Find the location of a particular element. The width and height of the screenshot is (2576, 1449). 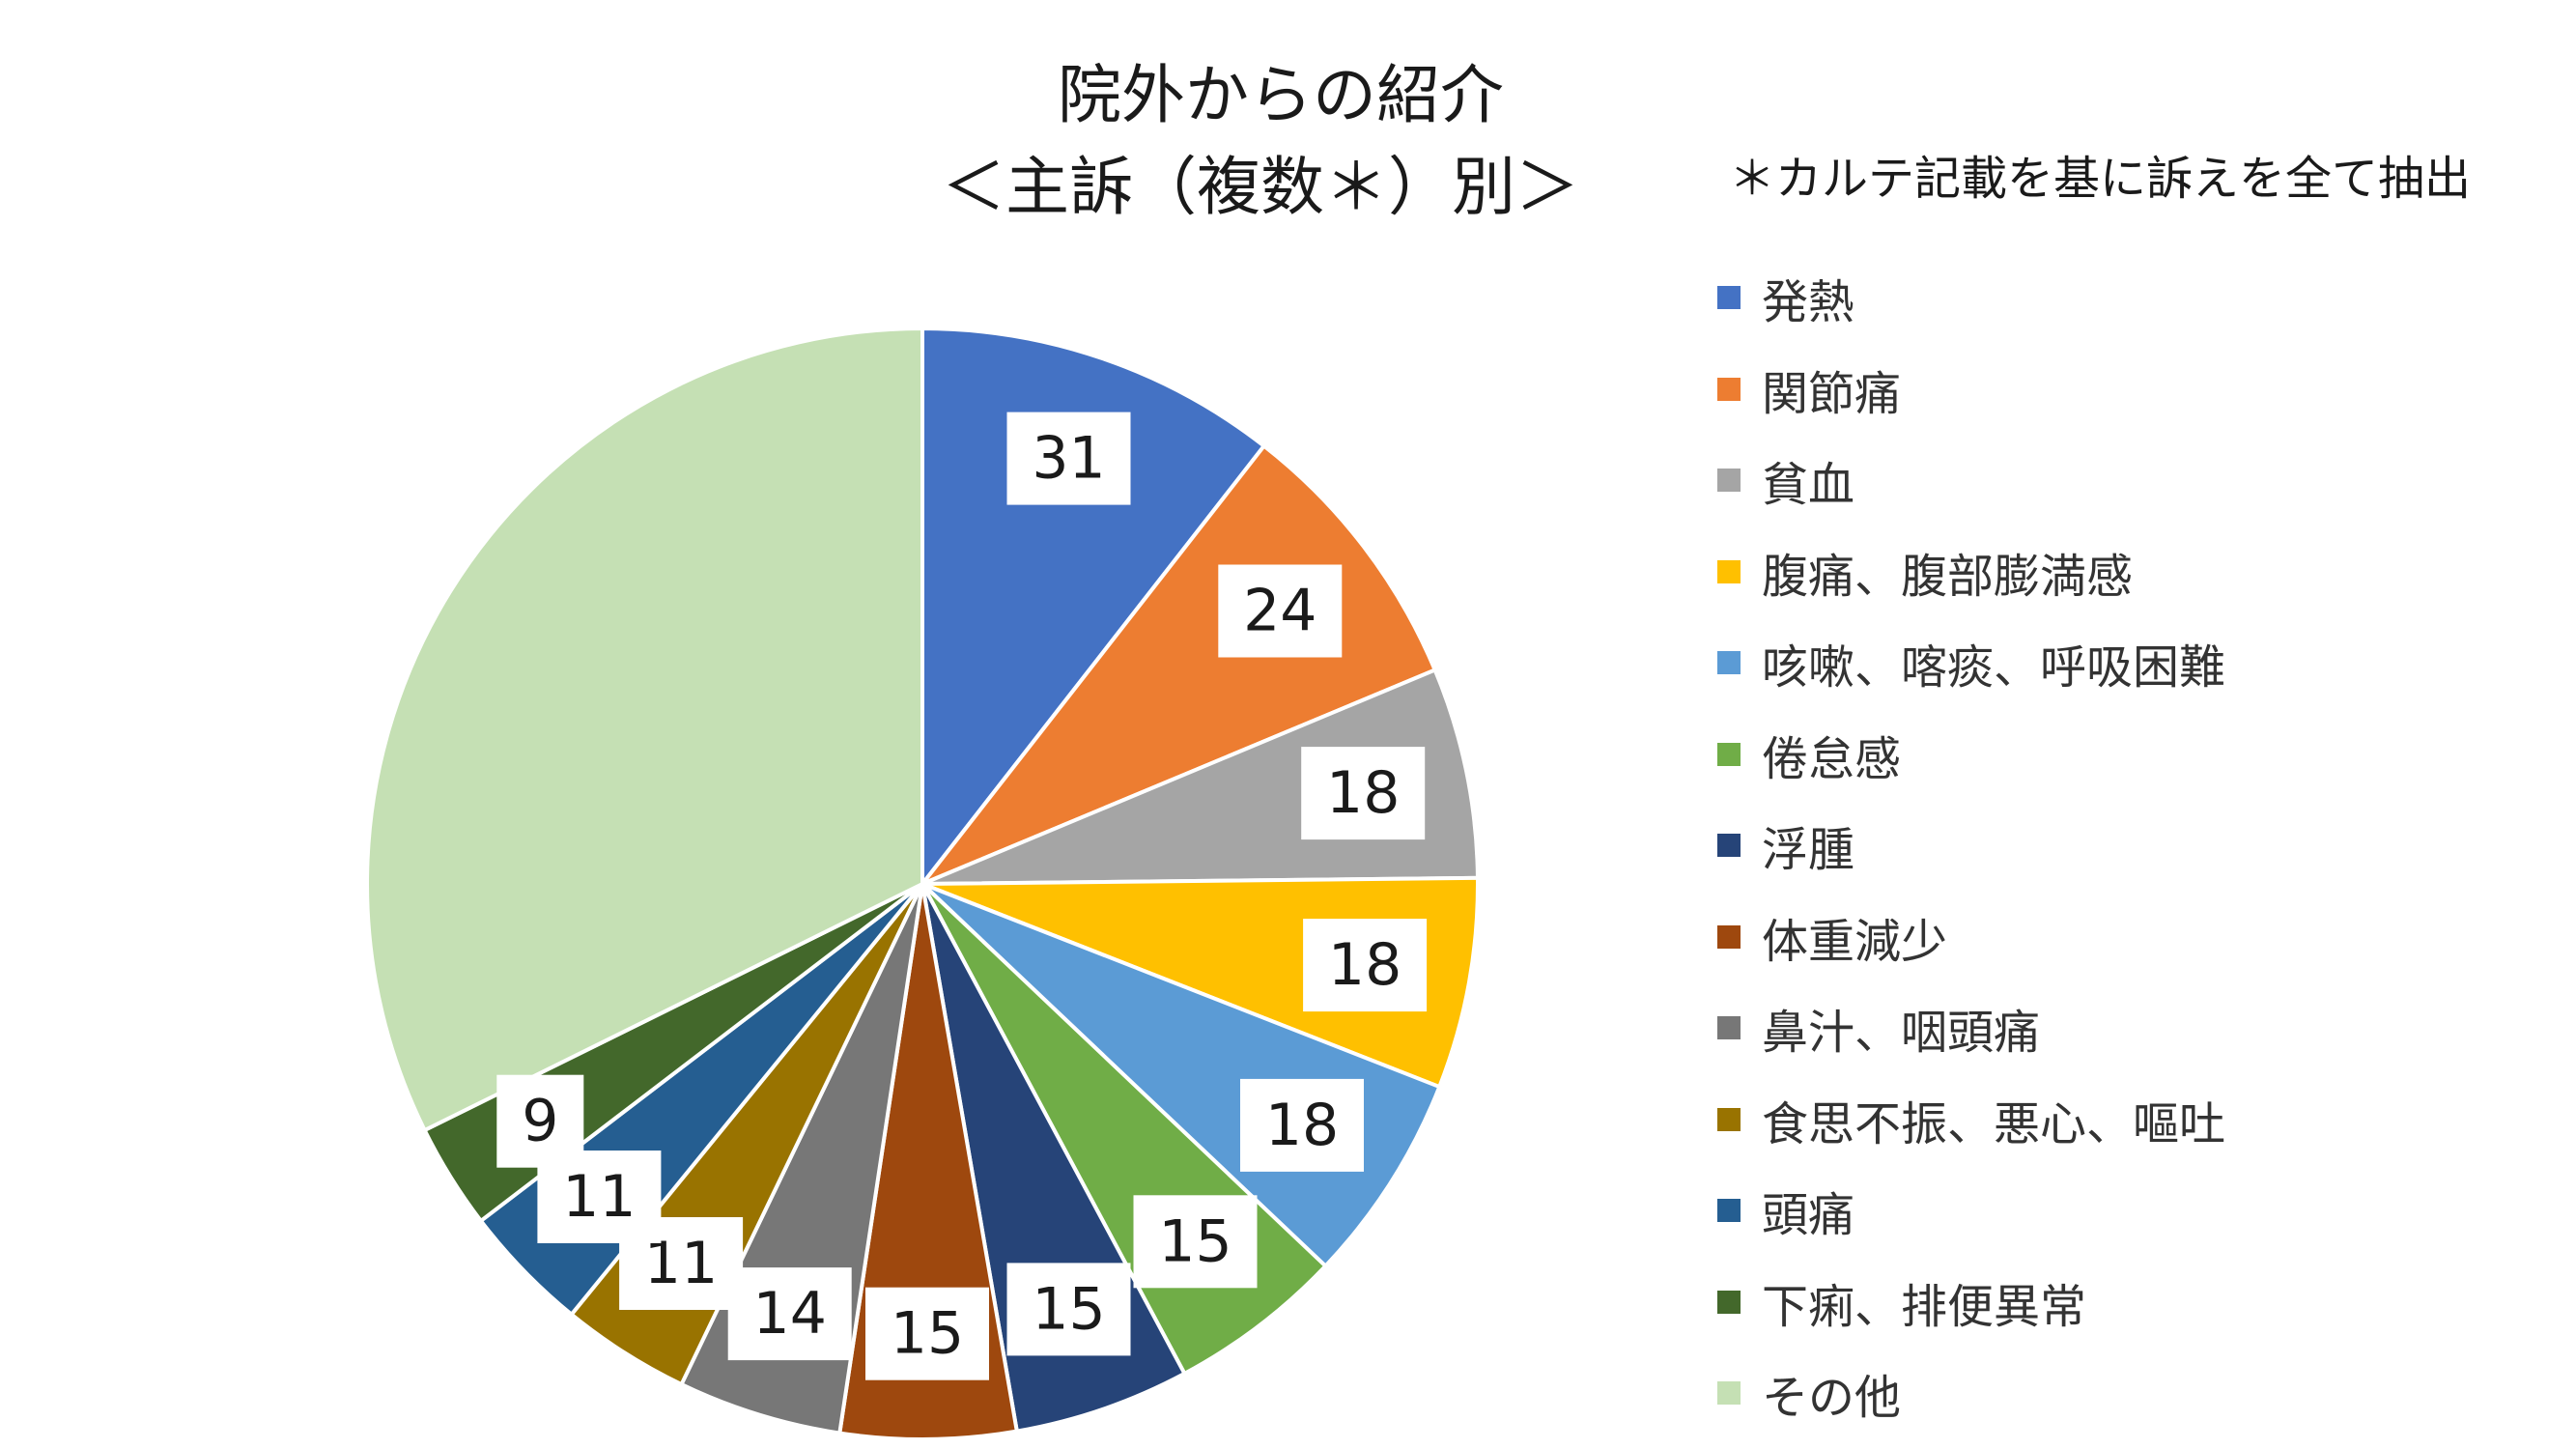

legend-item-10: 頭痛 is located at coordinates (1785, 1211).